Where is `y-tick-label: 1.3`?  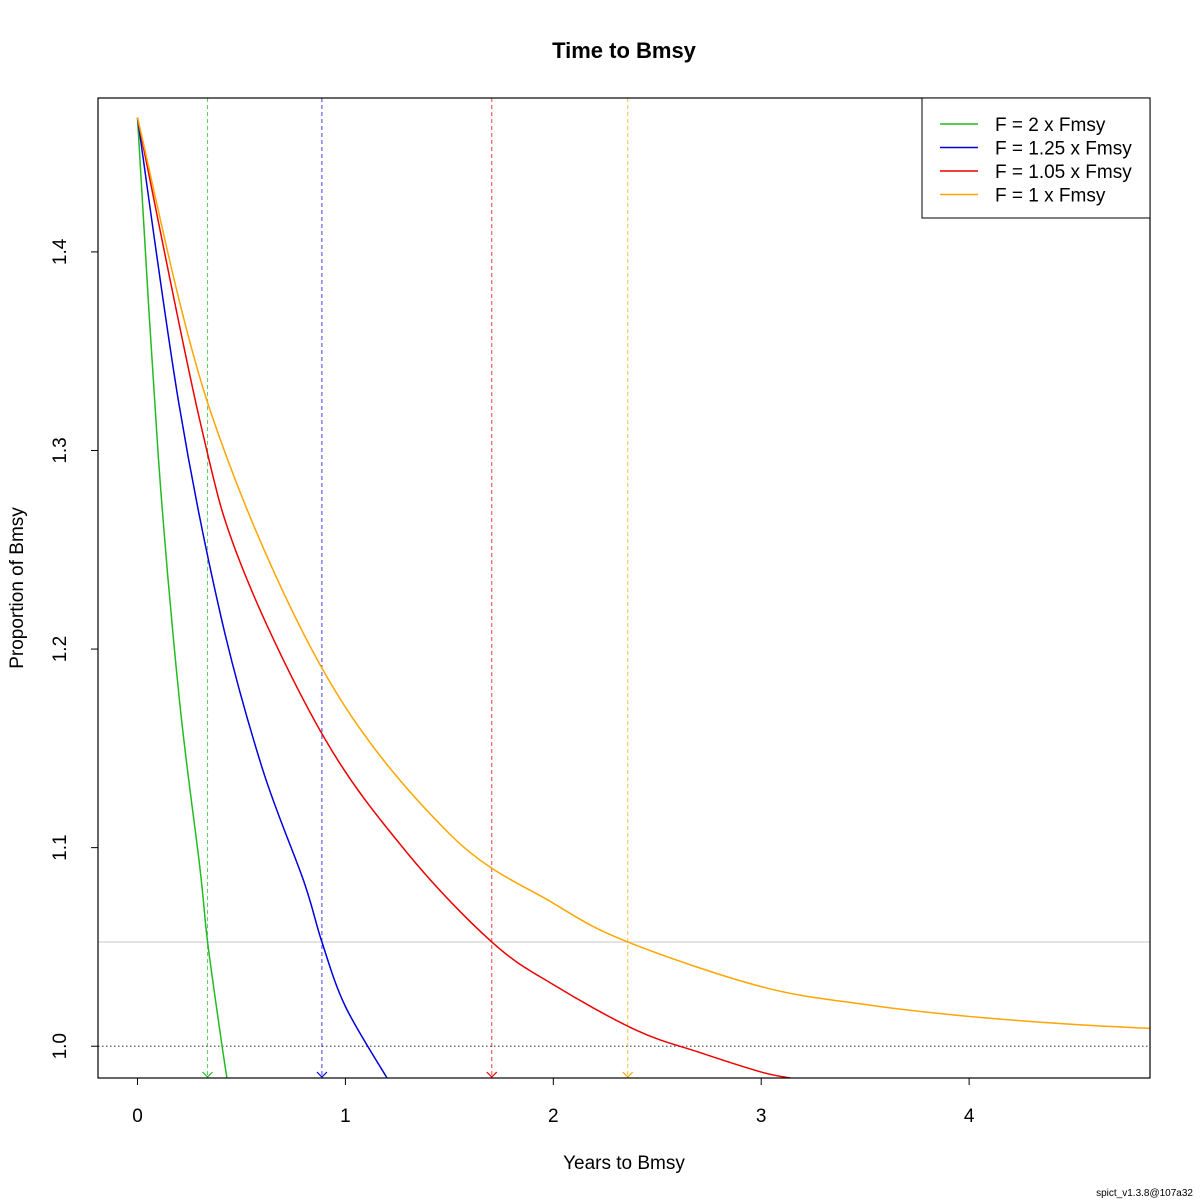
y-tick-label: 1.3 is located at coordinates (60, 450).